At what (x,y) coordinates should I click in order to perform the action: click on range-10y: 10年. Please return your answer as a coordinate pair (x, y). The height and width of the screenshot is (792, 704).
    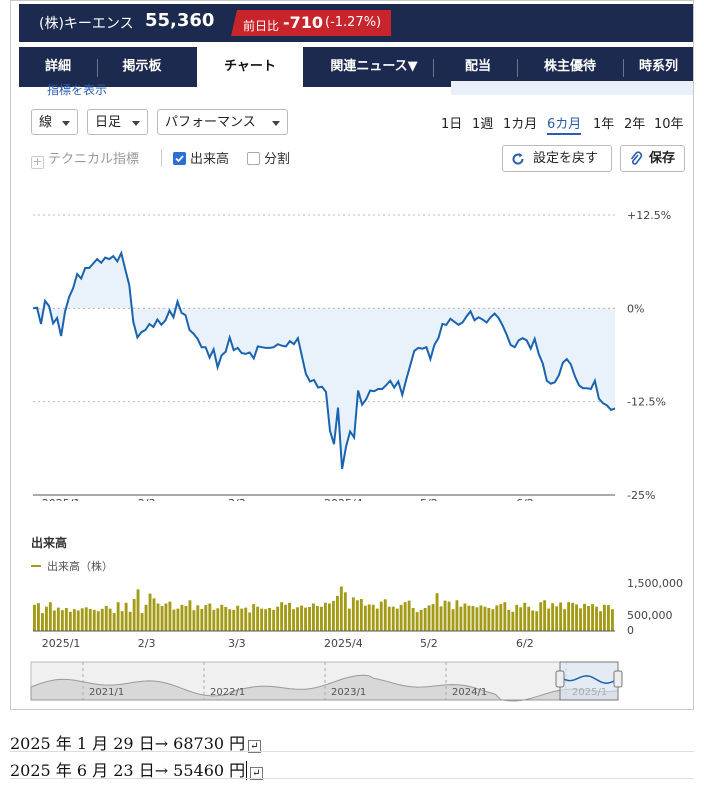
    Looking at the image, I should click on (669, 124).